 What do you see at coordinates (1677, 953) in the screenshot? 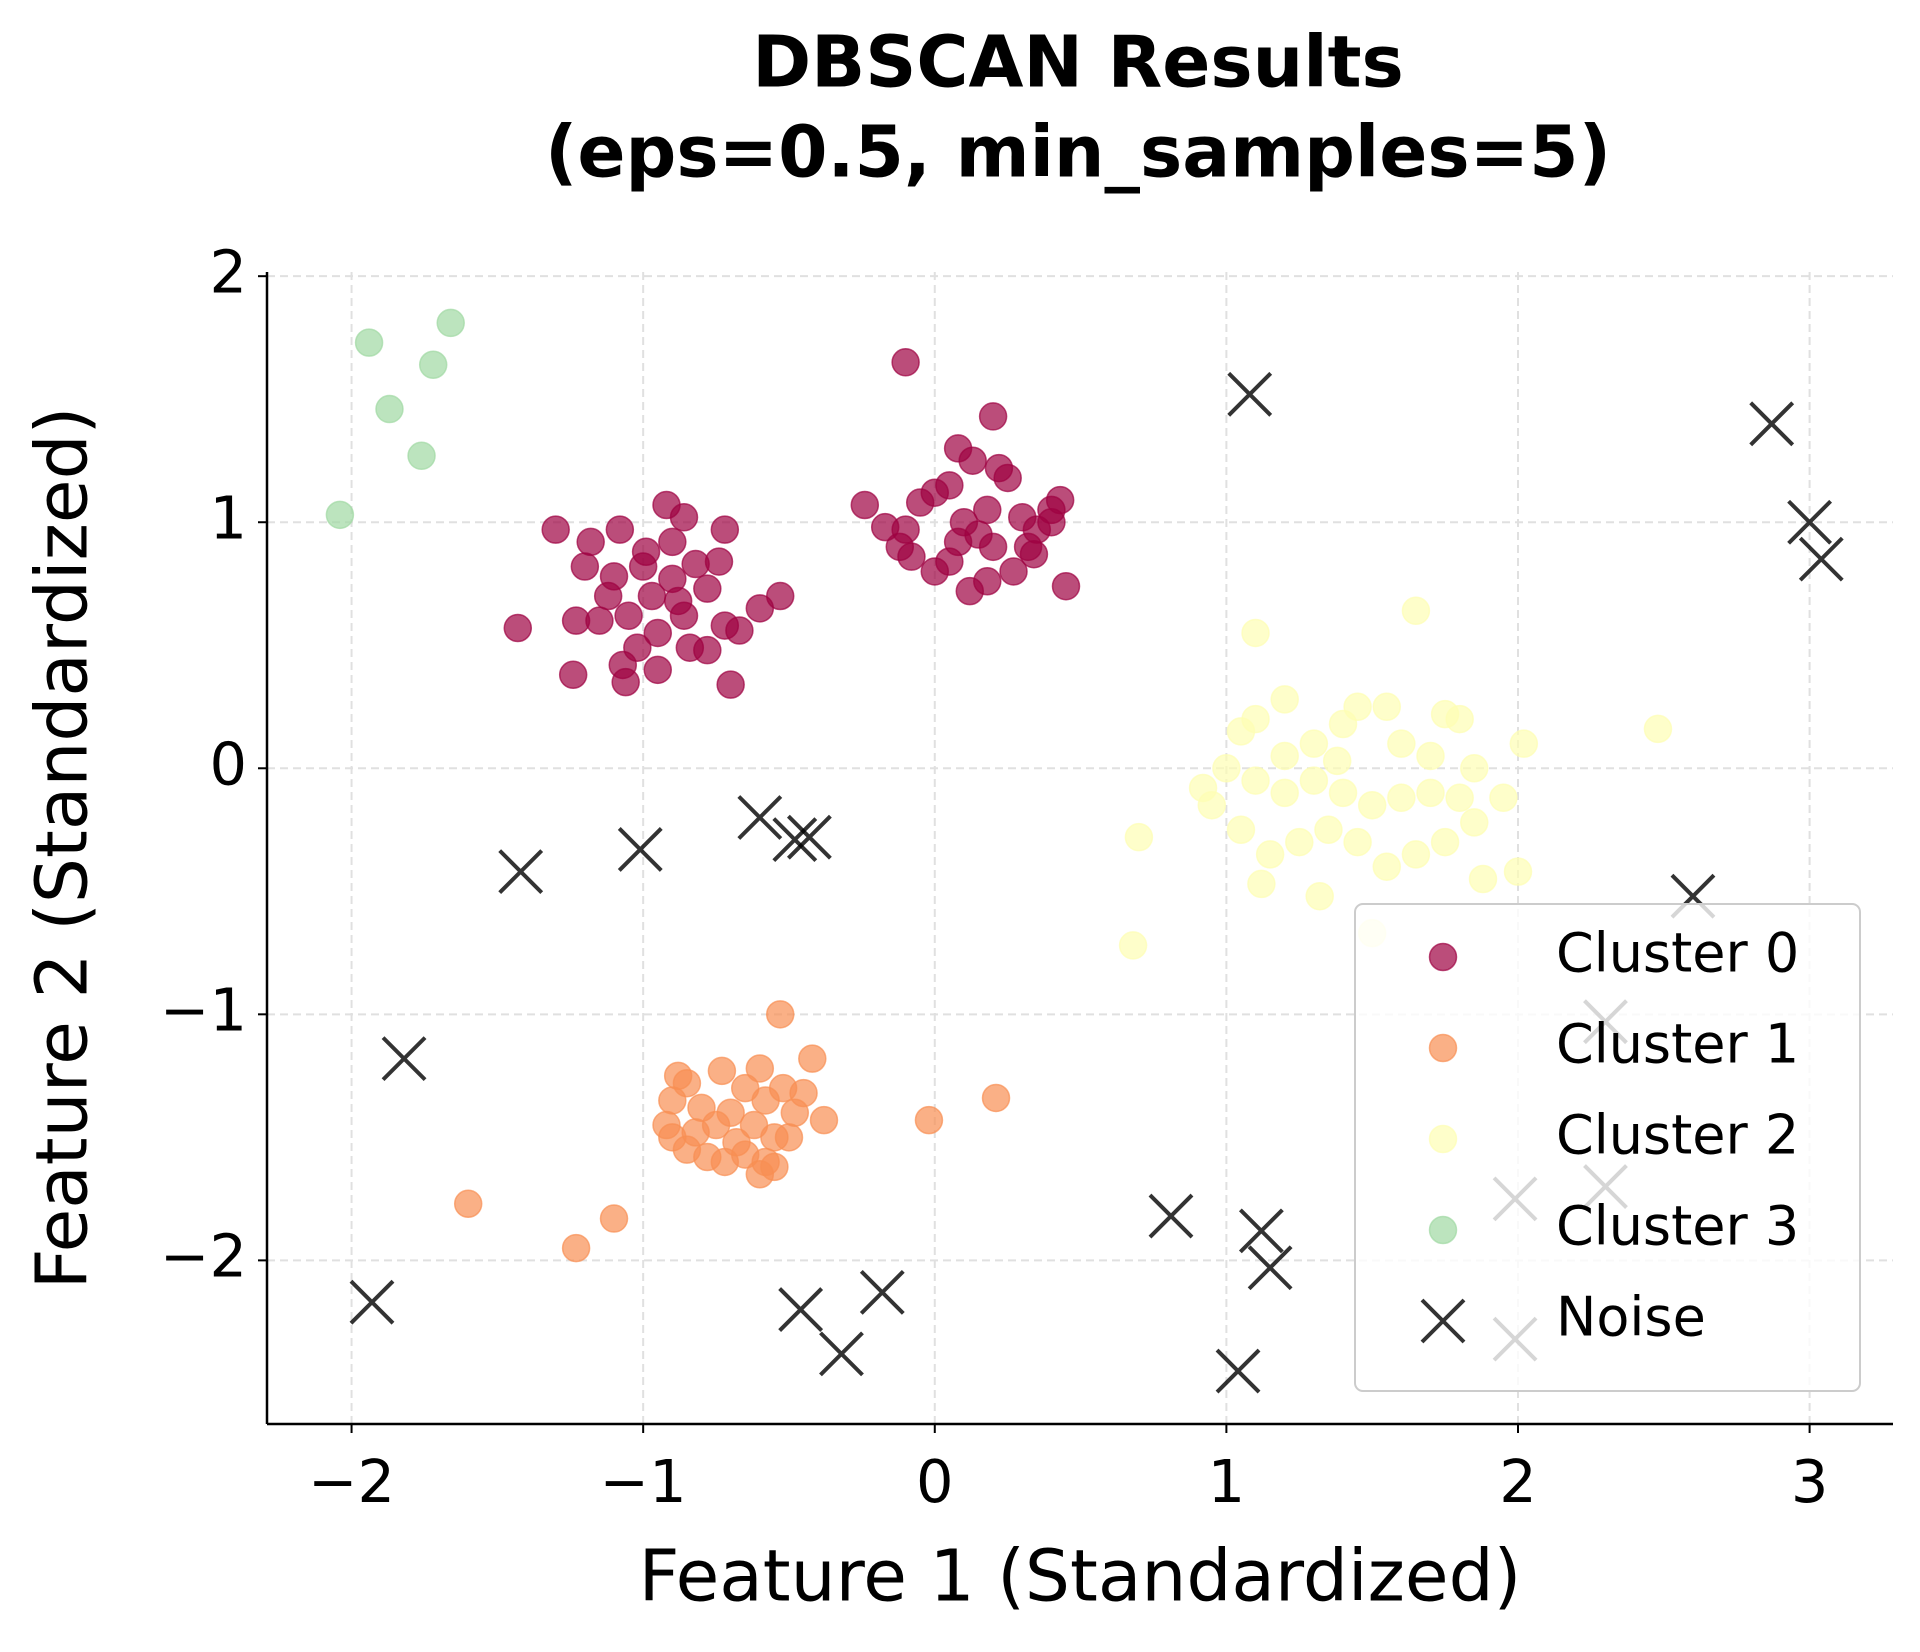
I see `legend-label: Cluster 0` at bounding box center [1677, 953].